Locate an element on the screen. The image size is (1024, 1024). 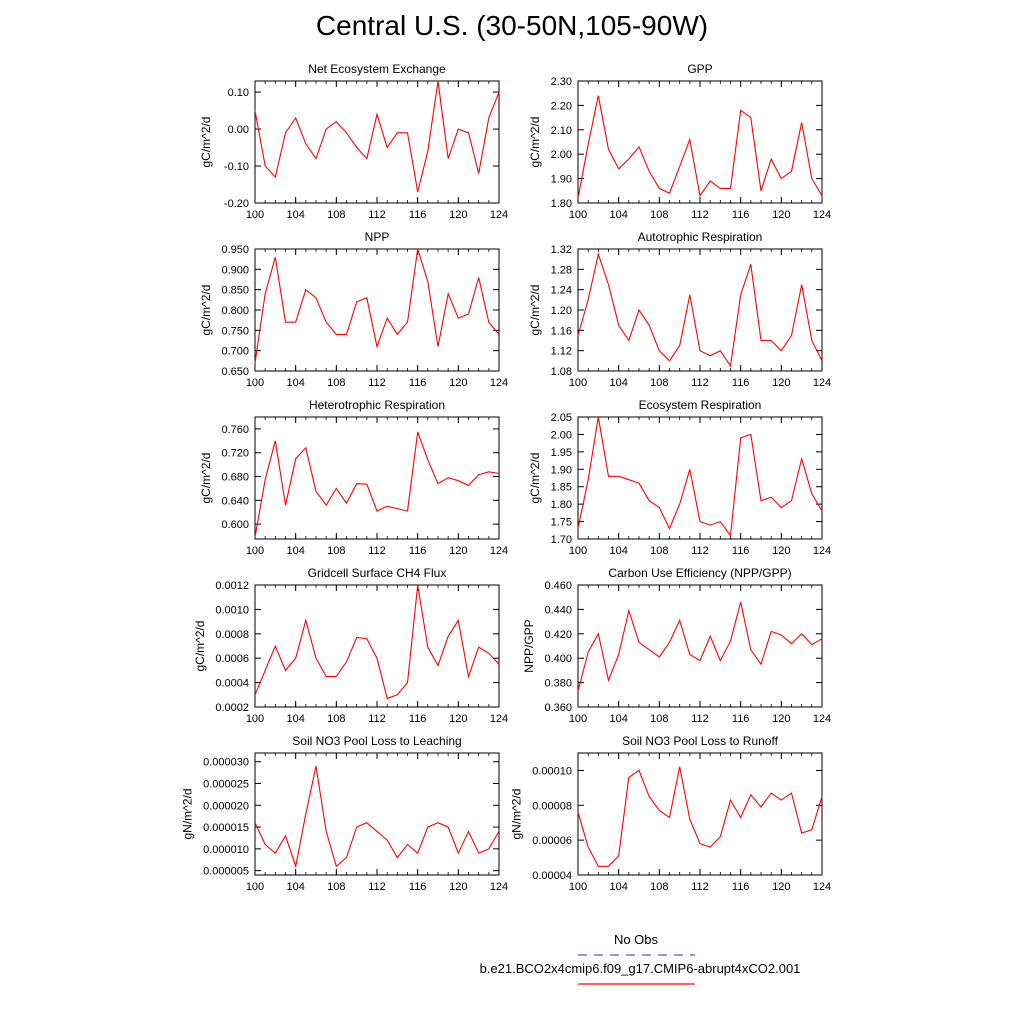
y-tick-label: 1.90 is located at coordinates (561, 180).